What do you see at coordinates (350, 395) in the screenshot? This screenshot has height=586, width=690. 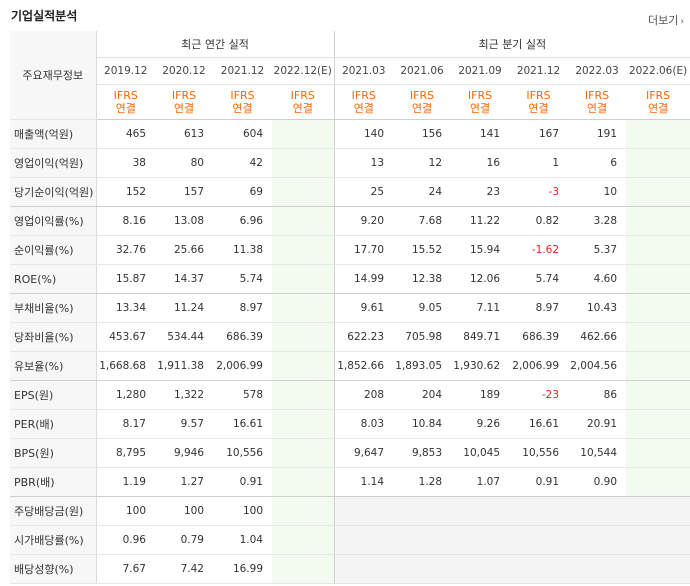 I see `table-row: EPS(원) 1,280 1,322 578 208 204 189 -23 86` at bounding box center [350, 395].